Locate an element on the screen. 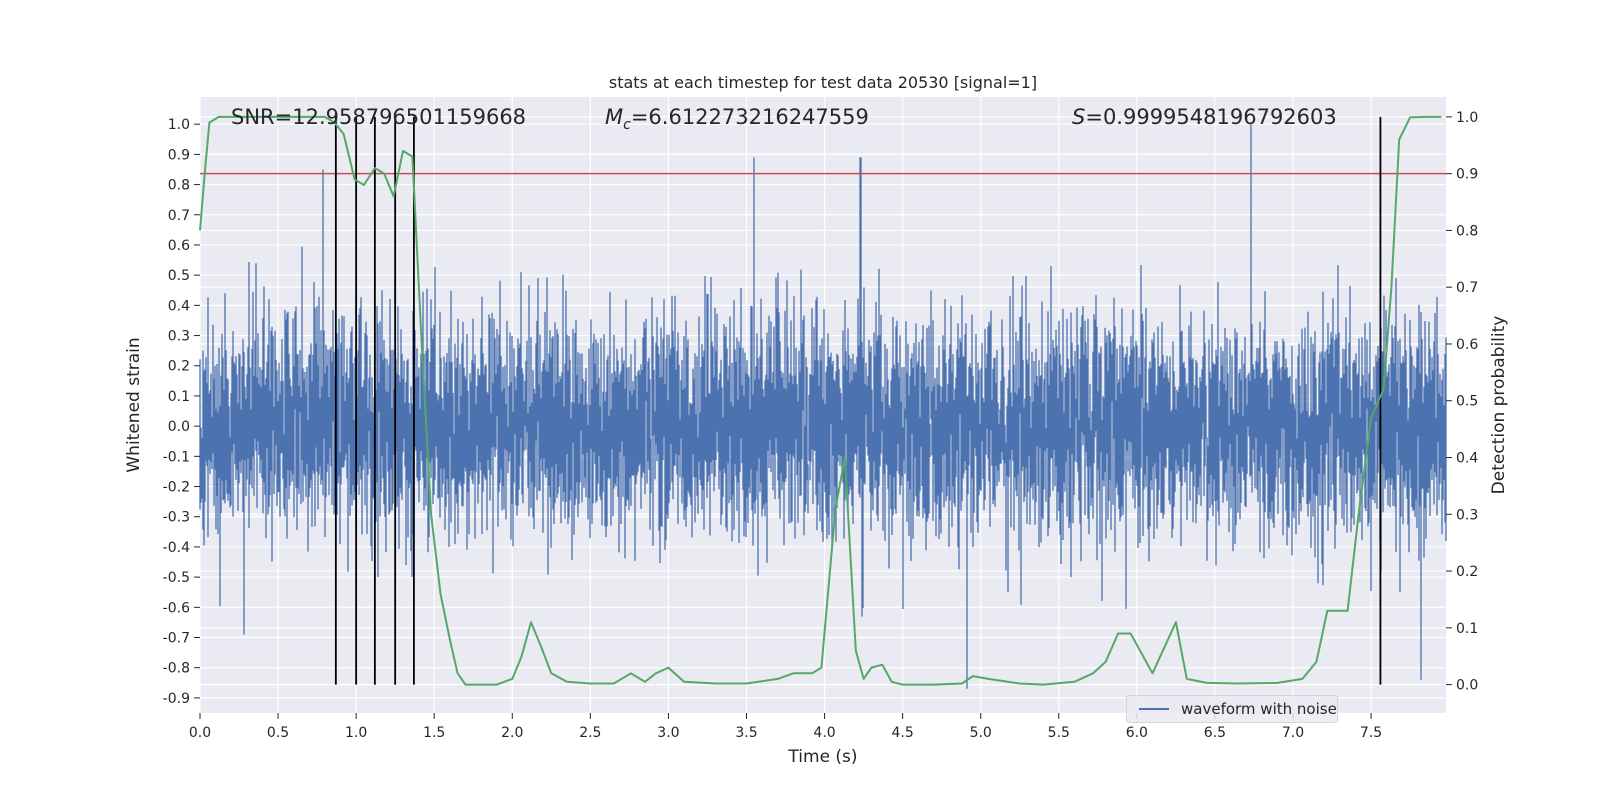 The width and height of the screenshot is (1600, 800). legend-swatch is located at coordinates (1154, 709).